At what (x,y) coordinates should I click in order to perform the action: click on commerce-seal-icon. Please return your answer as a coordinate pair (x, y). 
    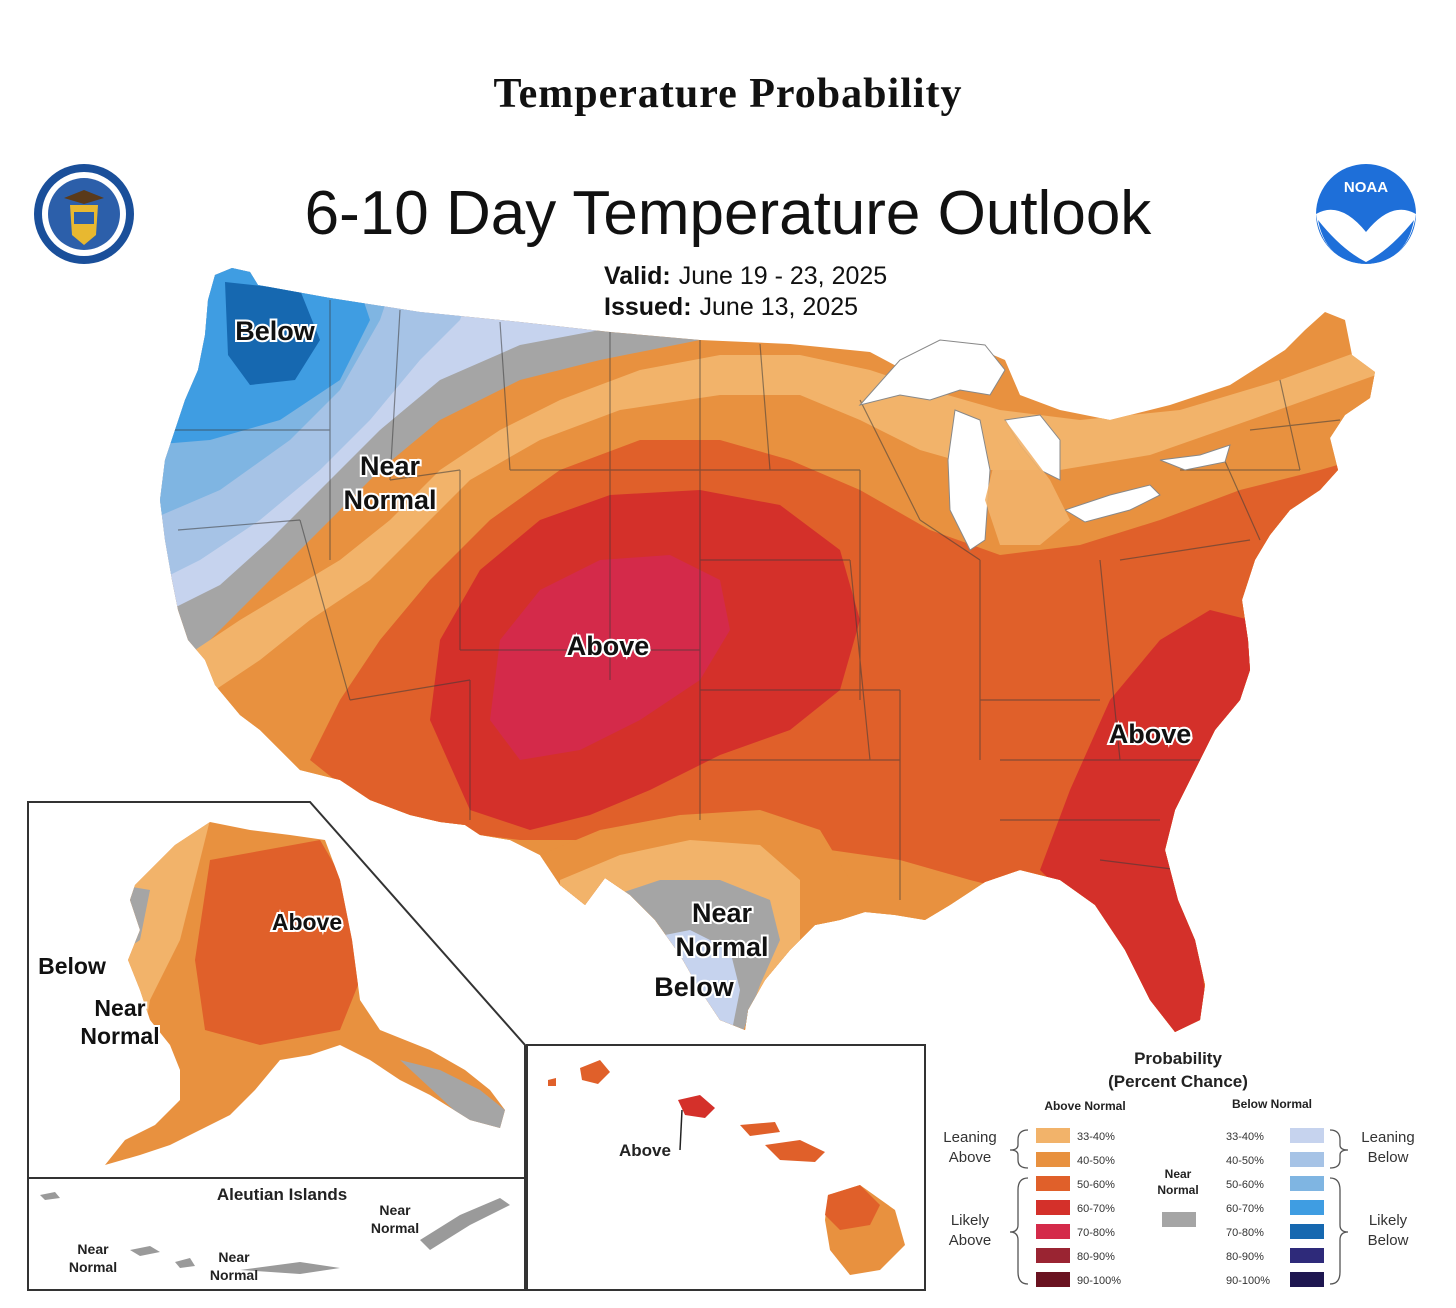
    Looking at the image, I should click on (84, 214).